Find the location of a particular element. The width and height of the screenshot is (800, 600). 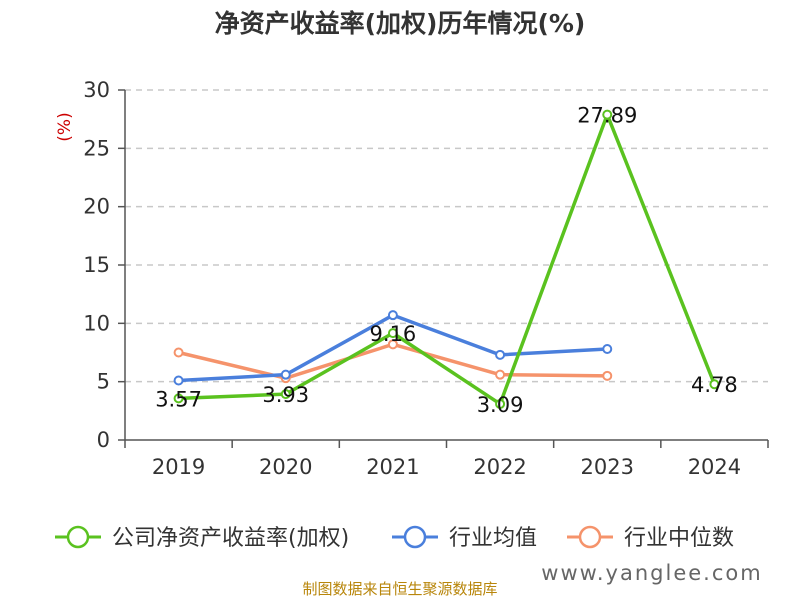

y-tick-label: 15 is located at coordinates (96, 265).